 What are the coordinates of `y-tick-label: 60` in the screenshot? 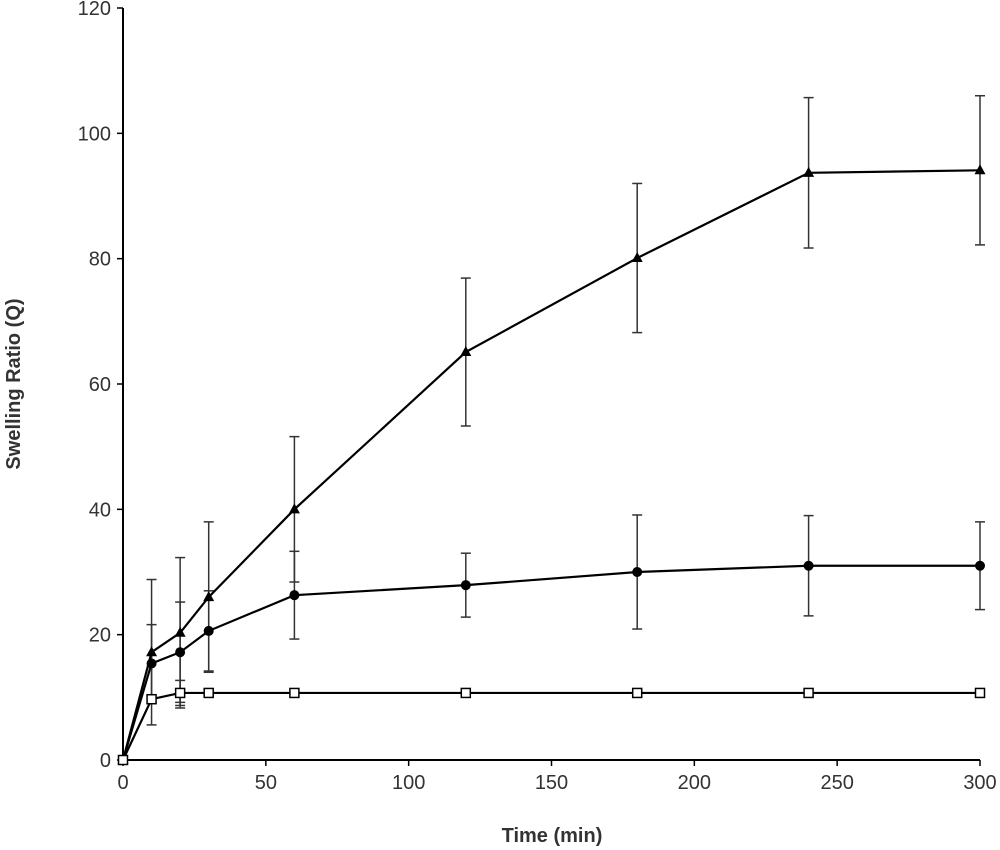 It's located at (100, 385).